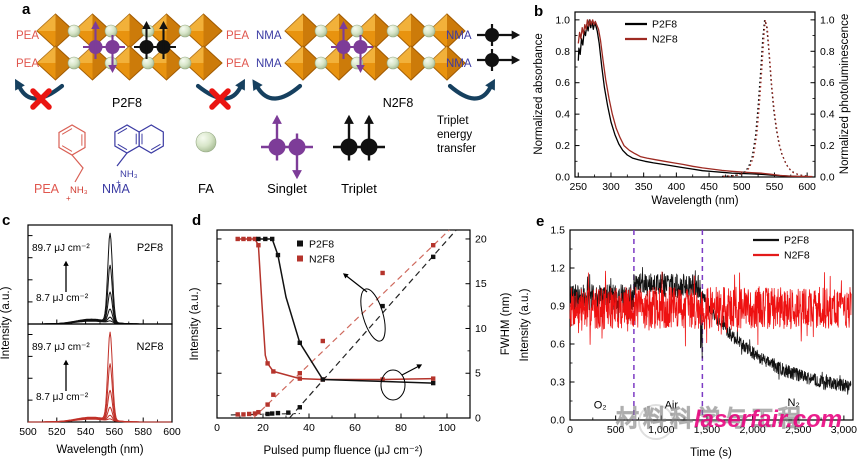 Image resolution: width=857 pixels, height=461 pixels. Describe the element at coordinates (798, 430) in the screenshot. I see `svg-text: 2,500` at that location.